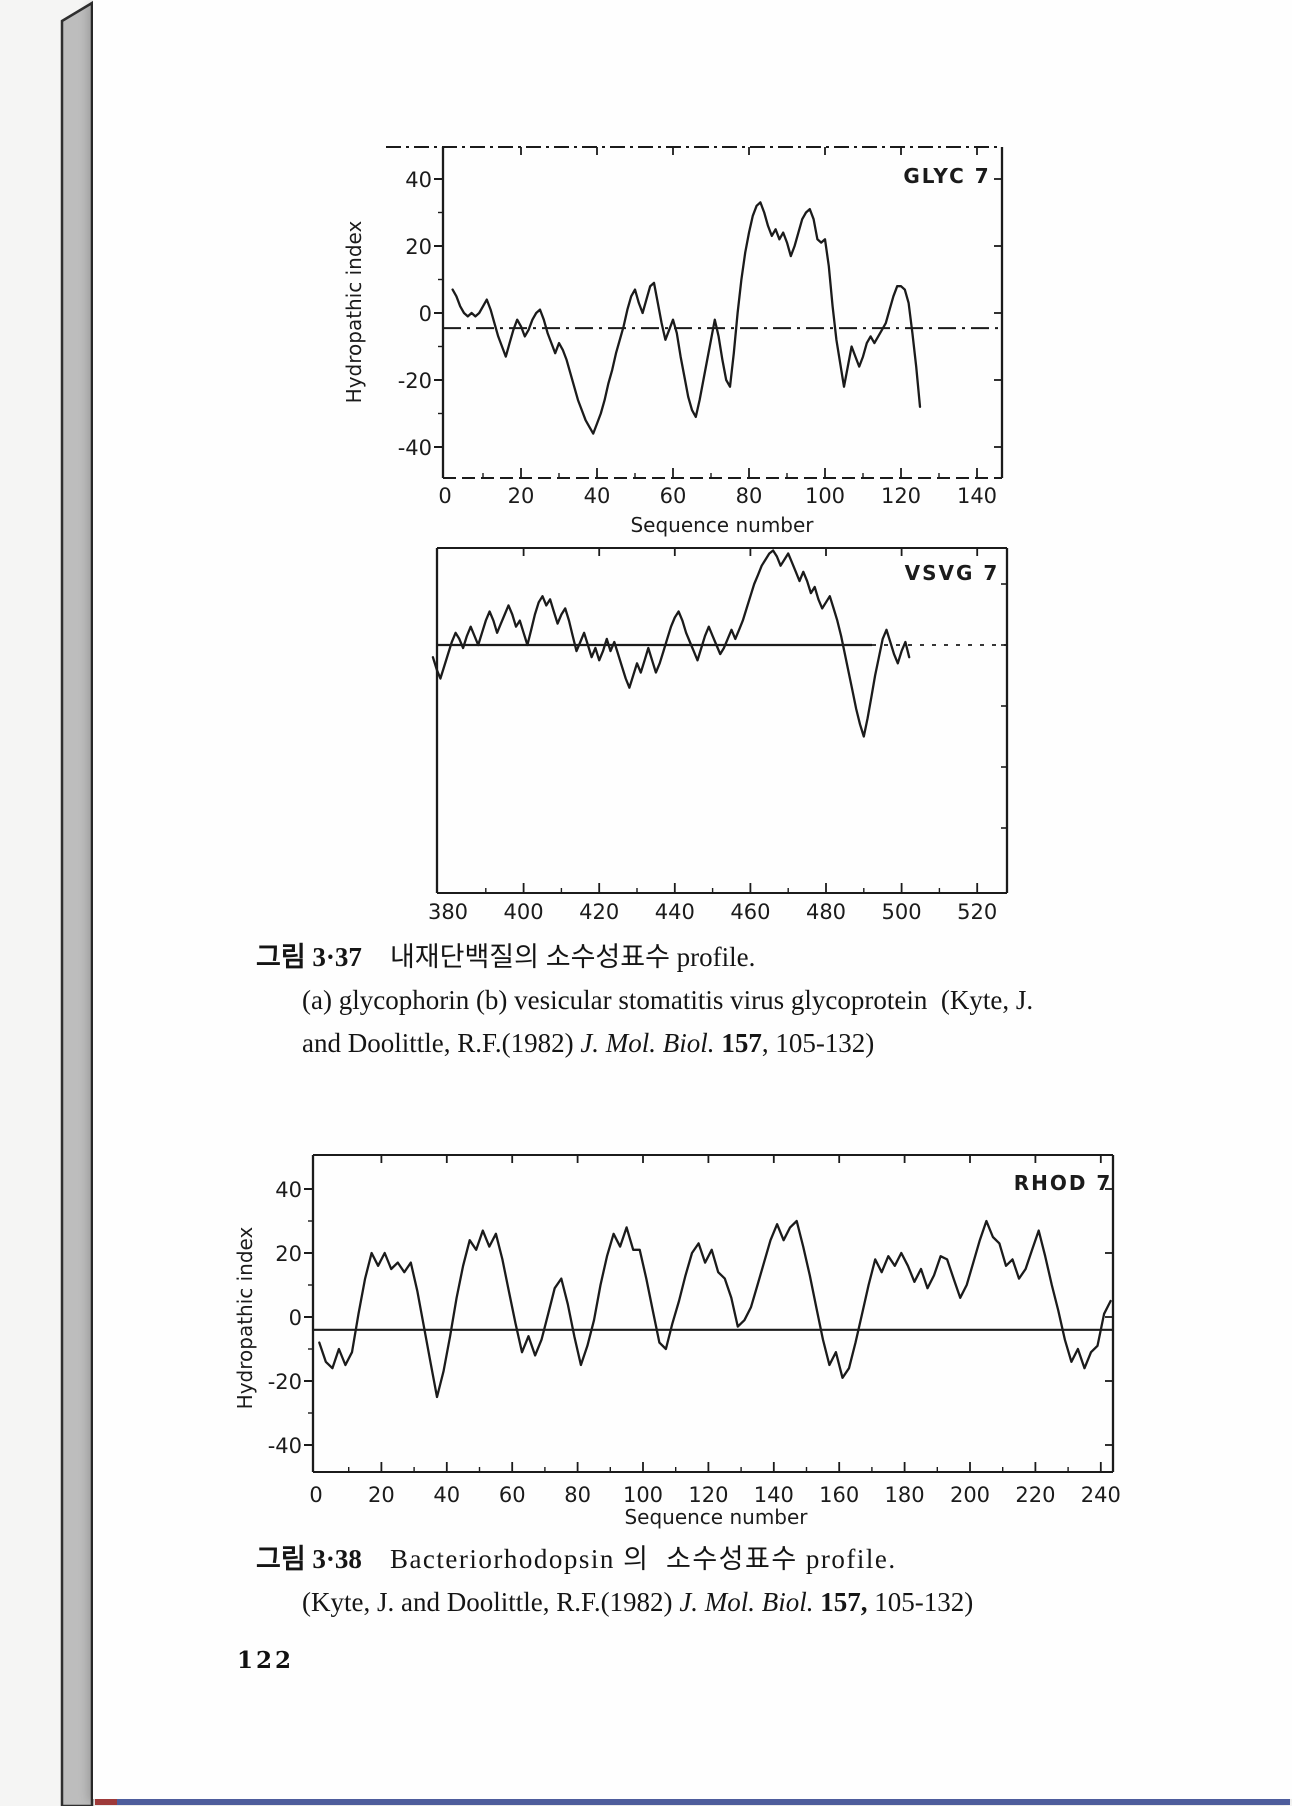  I want to click on hydropathy-trace-vsv-glycoprotein, so click(671, 643).